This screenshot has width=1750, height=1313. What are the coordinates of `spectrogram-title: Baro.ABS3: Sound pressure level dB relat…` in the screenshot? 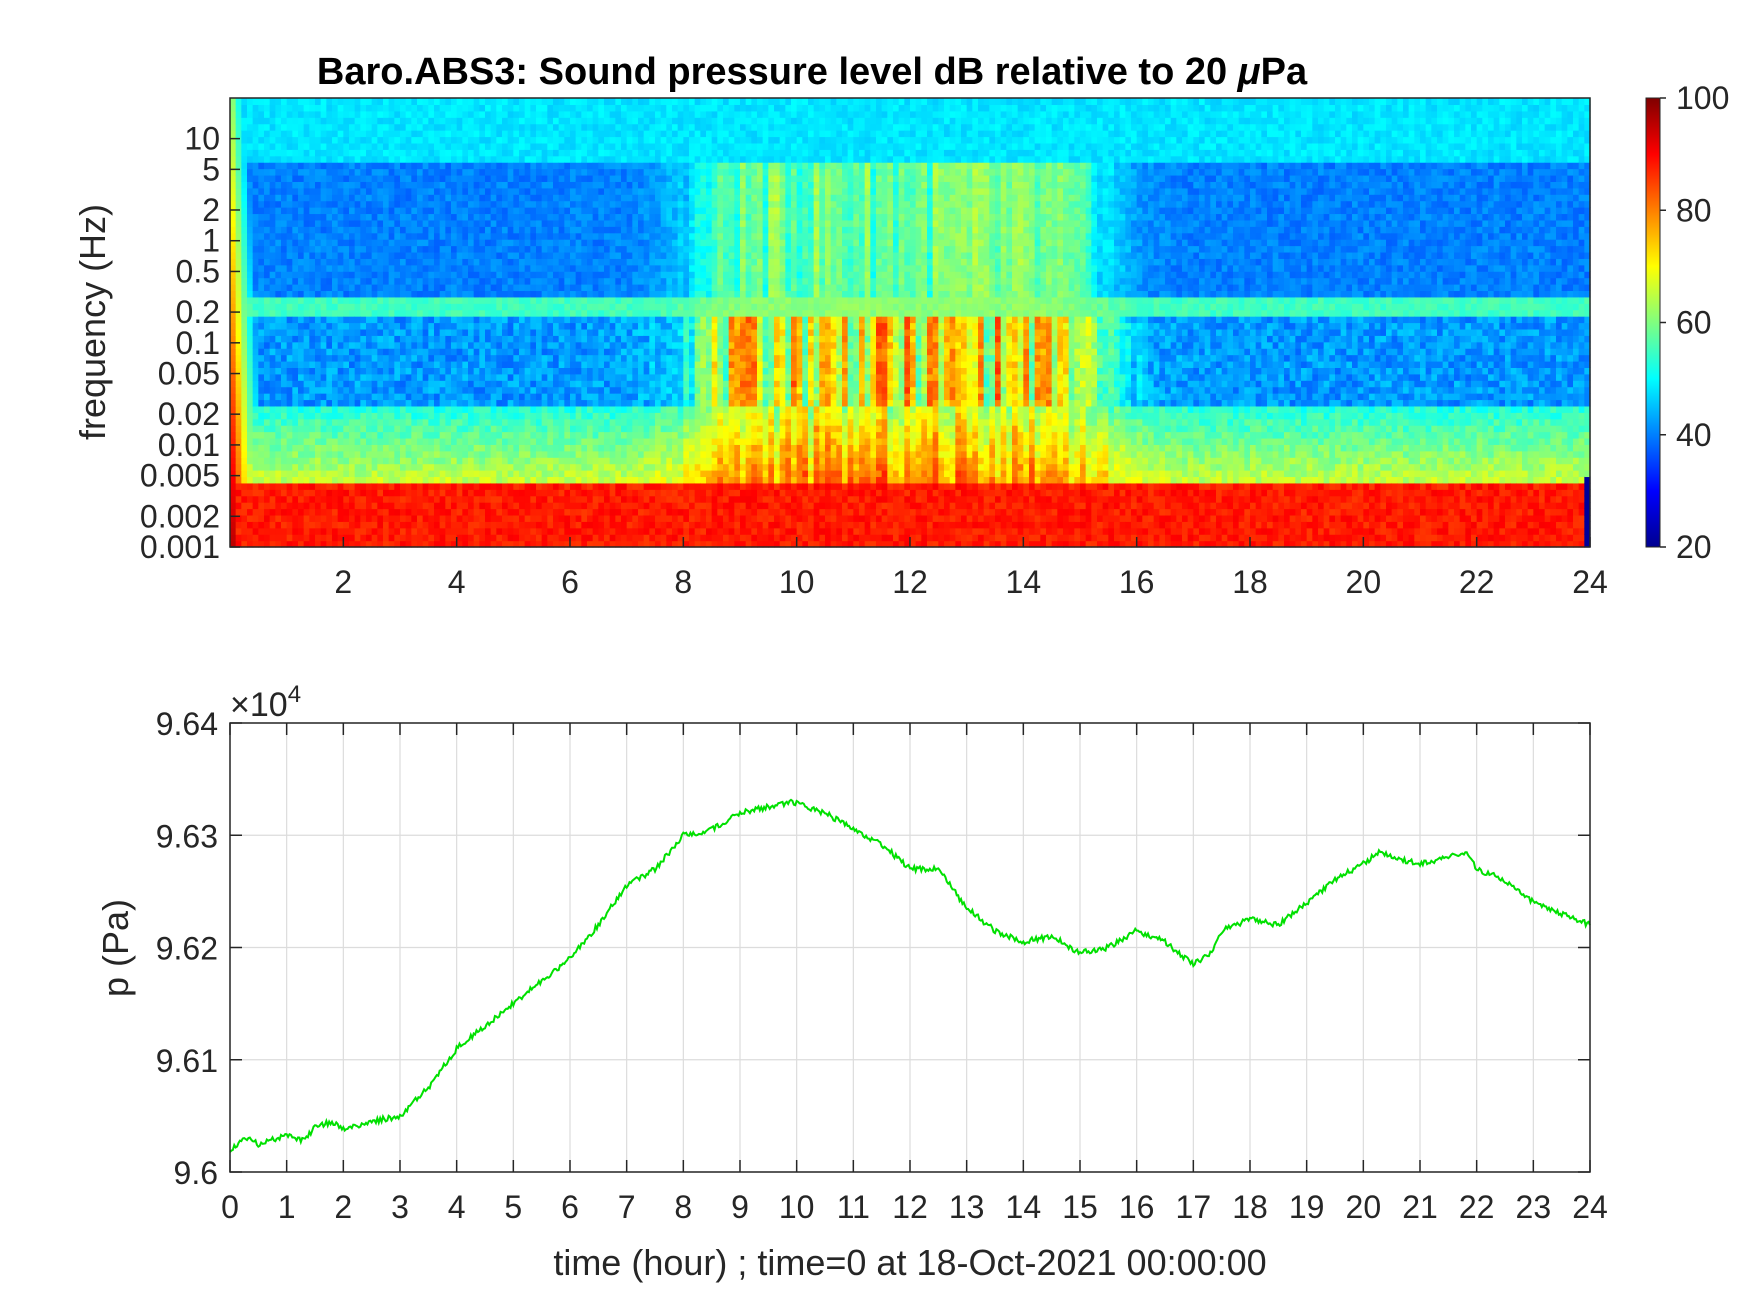 It's located at (812, 72).